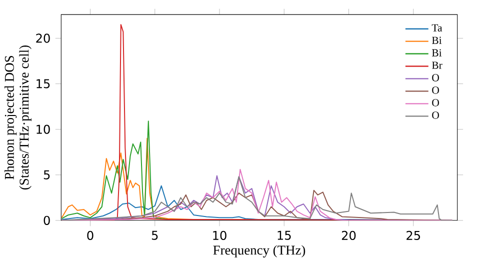 The image size is (500, 272). What do you see at coordinates (90, 235) in the screenshot?
I see `x-tick-label: 0` at bounding box center [90, 235].